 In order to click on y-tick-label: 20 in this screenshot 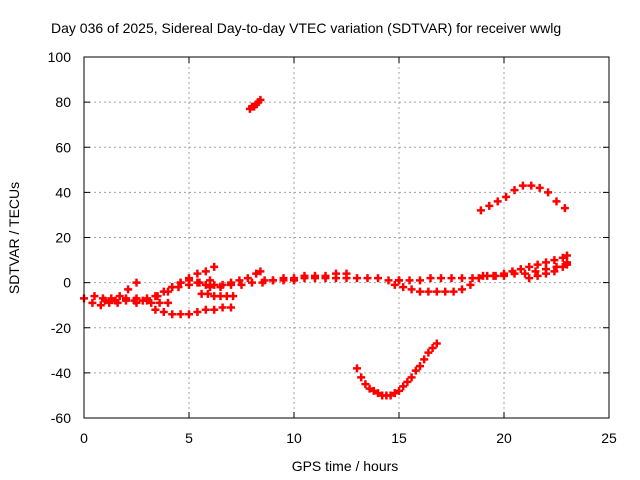, I will do `click(63, 238)`.